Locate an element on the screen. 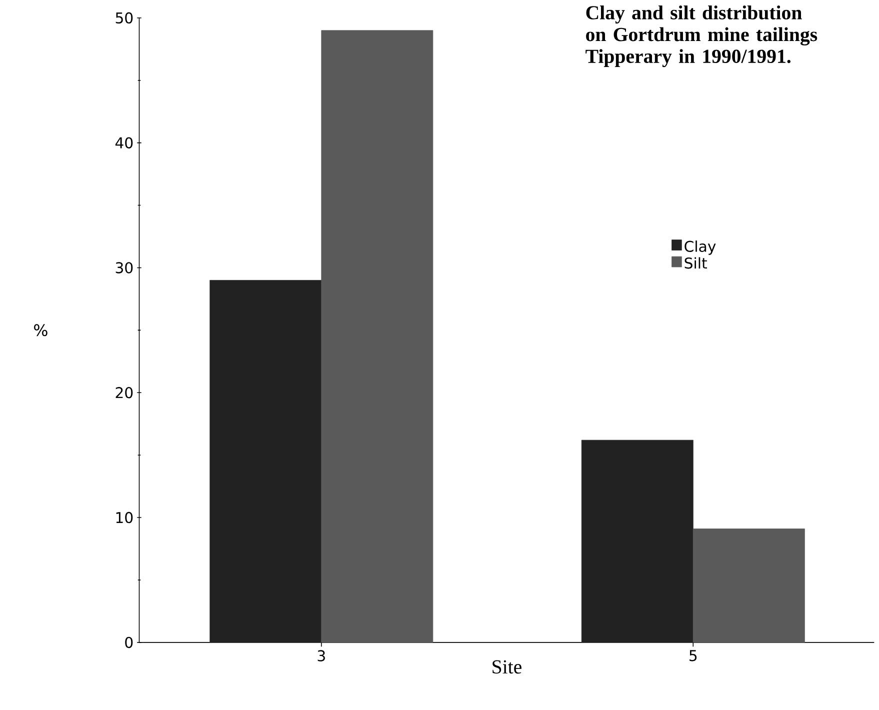  y-axis-title: % is located at coordinates (41, 330).